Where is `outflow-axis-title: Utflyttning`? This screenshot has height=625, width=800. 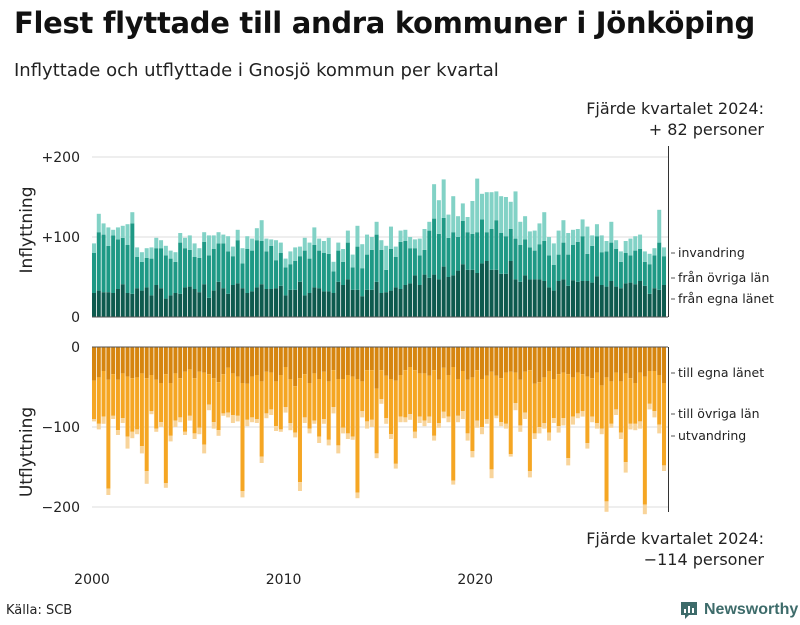
outflow-axis-title: Utflyttning is located at coordinates (27, 452).